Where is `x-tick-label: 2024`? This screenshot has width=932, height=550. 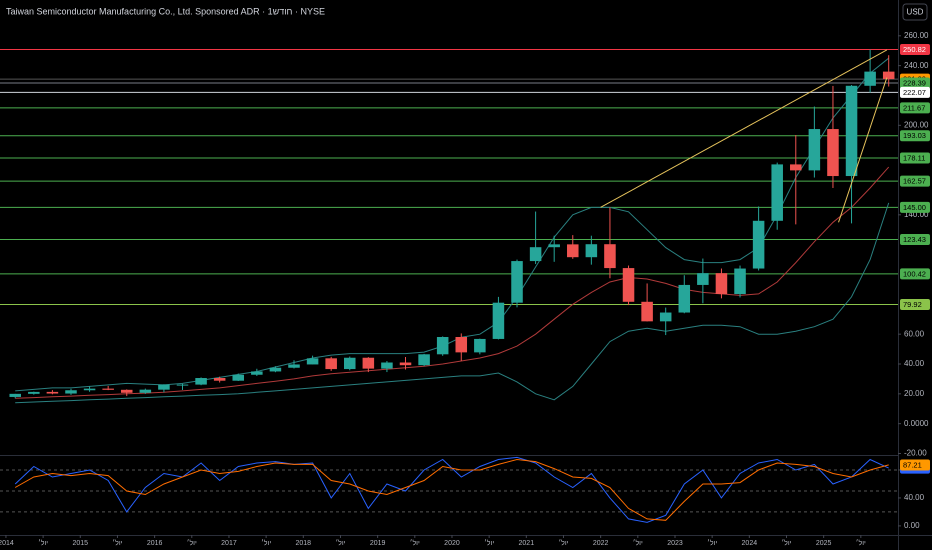 x-tick-label: 2024 is located at coordinates (750, 543).